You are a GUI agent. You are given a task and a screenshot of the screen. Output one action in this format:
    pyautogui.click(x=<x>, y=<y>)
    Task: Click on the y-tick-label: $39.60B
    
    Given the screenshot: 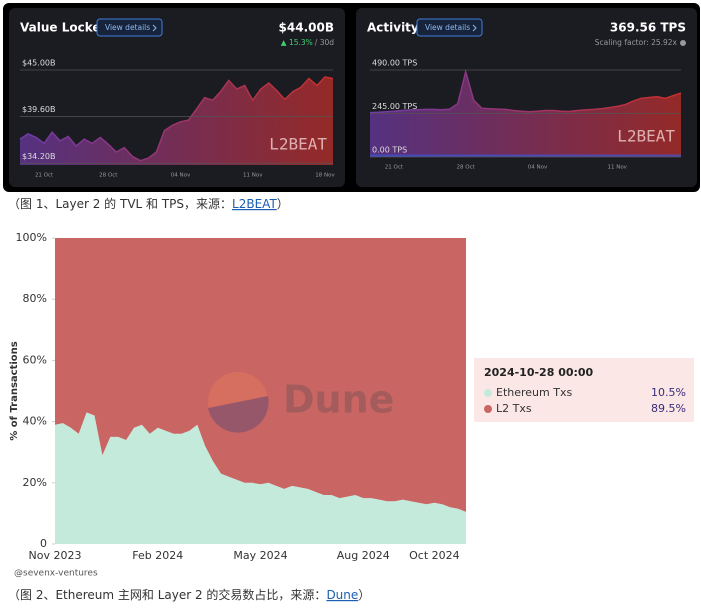 What is the action you would take?
    pyautogui.click(x=38, y=109)
    